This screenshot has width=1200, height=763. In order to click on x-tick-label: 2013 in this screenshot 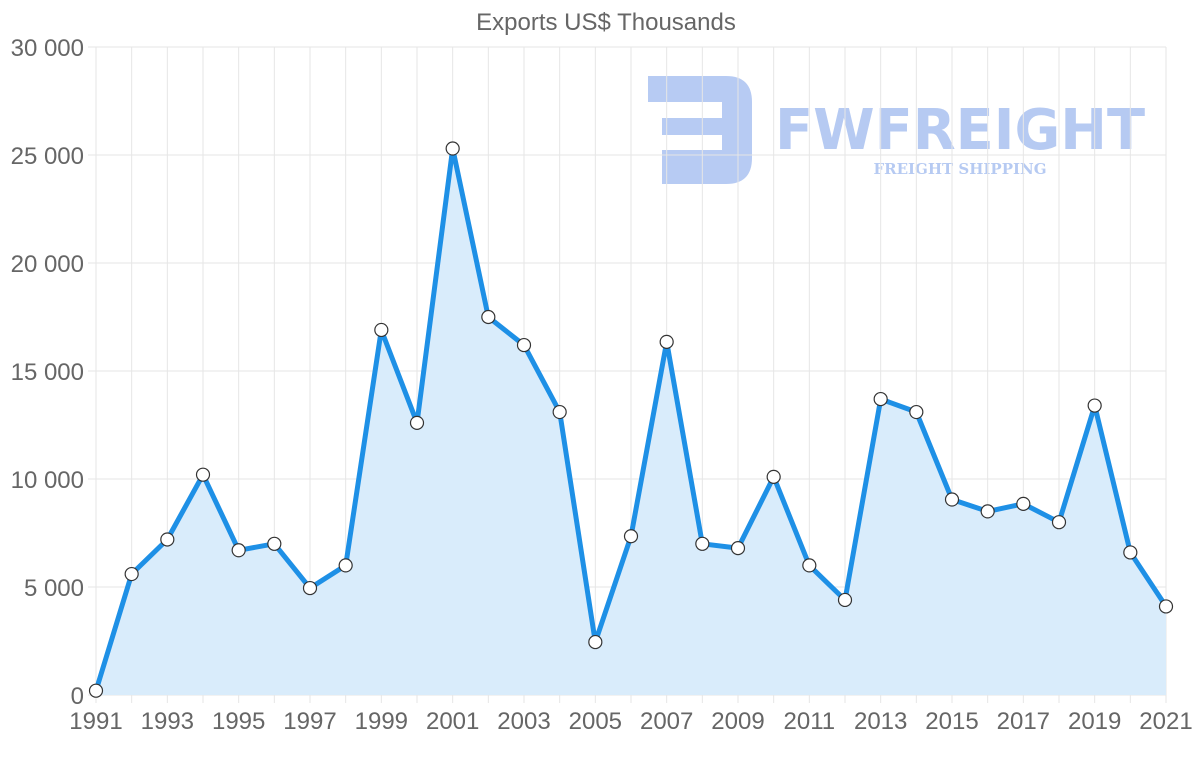, I will do `click(880, 721)`.